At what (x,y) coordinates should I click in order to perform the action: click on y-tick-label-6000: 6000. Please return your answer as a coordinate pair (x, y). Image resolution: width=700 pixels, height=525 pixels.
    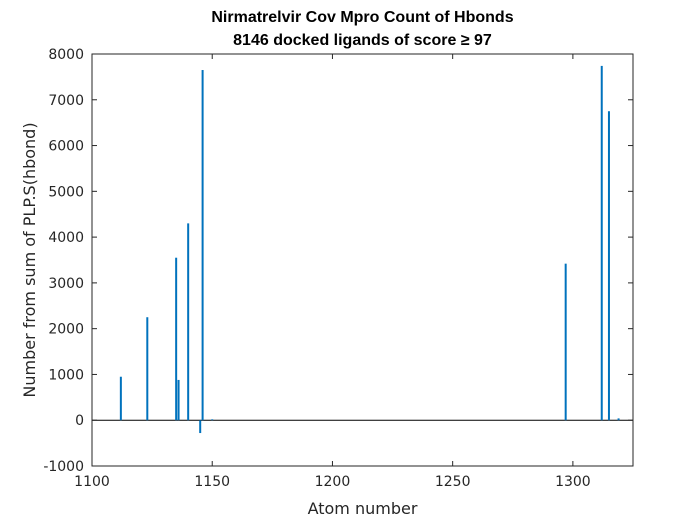
    Looking at the image, I should click on (66, 147).